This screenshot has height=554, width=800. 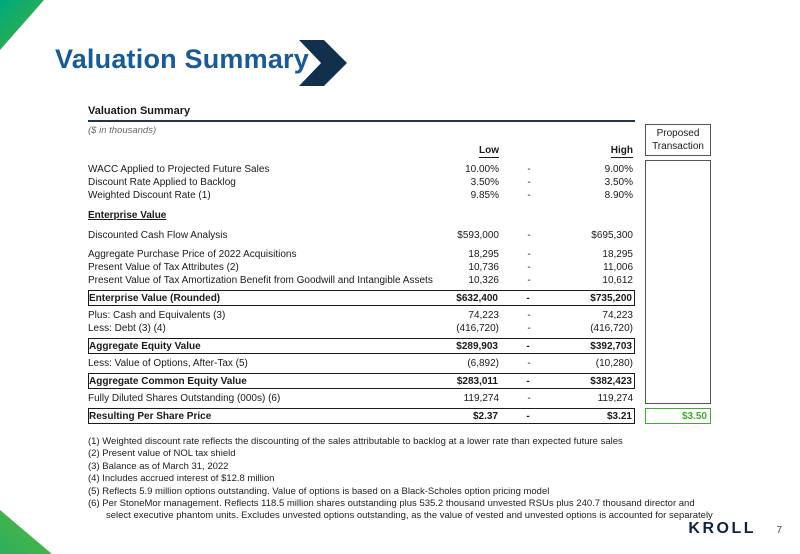 I want to click on row-high-value: (10,280), so click(x=614, y=363).